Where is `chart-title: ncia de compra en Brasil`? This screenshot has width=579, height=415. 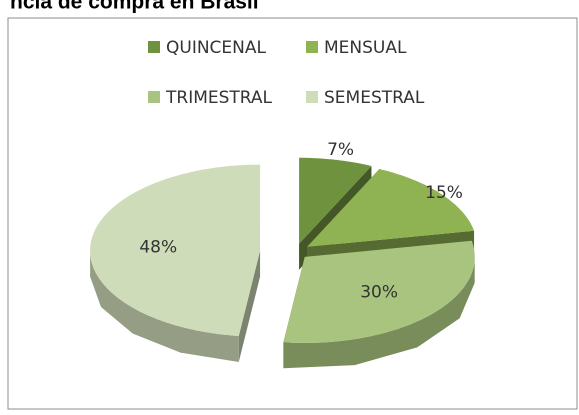 chart-title: ncia de compra en Brasil is located at coordinates (134, 7).